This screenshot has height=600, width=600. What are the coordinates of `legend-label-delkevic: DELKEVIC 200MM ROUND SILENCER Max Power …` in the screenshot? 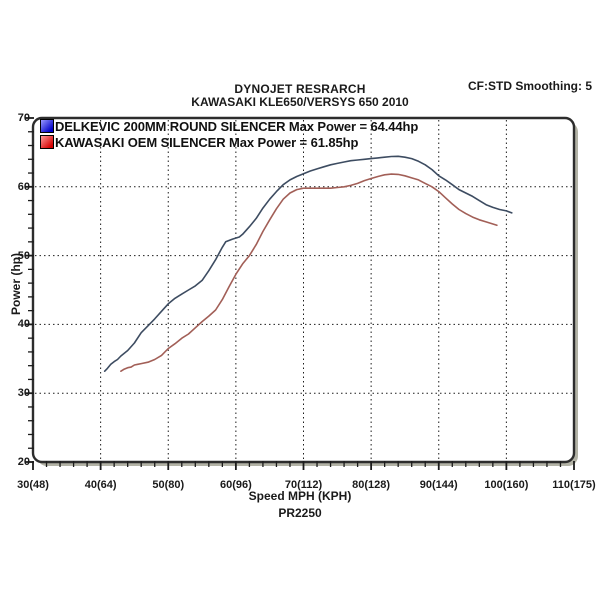 It's located at (237, 126).